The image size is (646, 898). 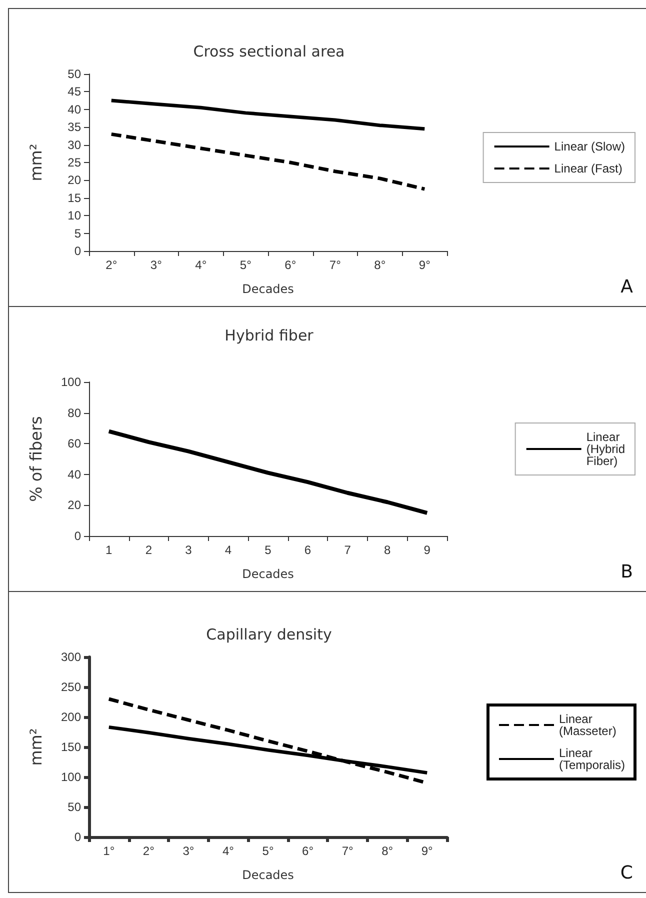 What do you see at coordinates (627, 873) in the screenshot?
I see `text: C` at bounding box center [627, 873].